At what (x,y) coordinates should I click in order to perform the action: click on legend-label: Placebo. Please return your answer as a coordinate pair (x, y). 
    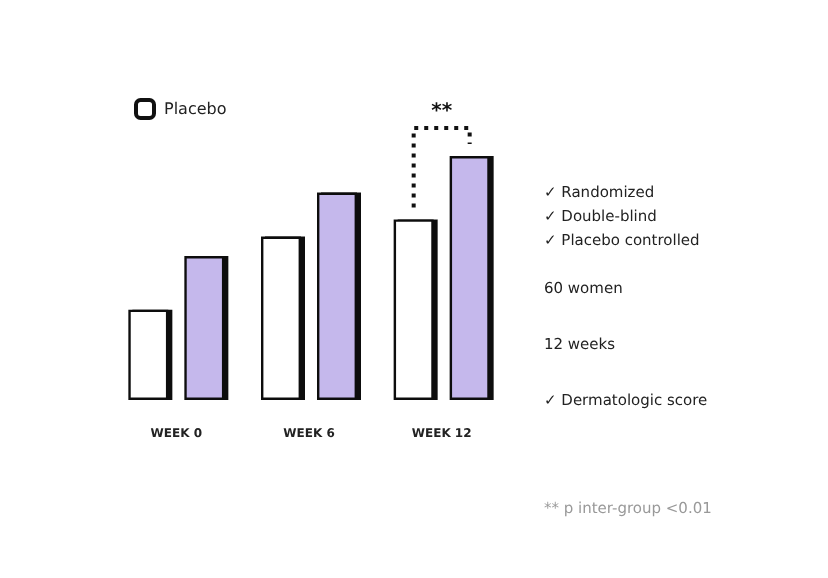
    Looking at the image, I should click on (195, 109).